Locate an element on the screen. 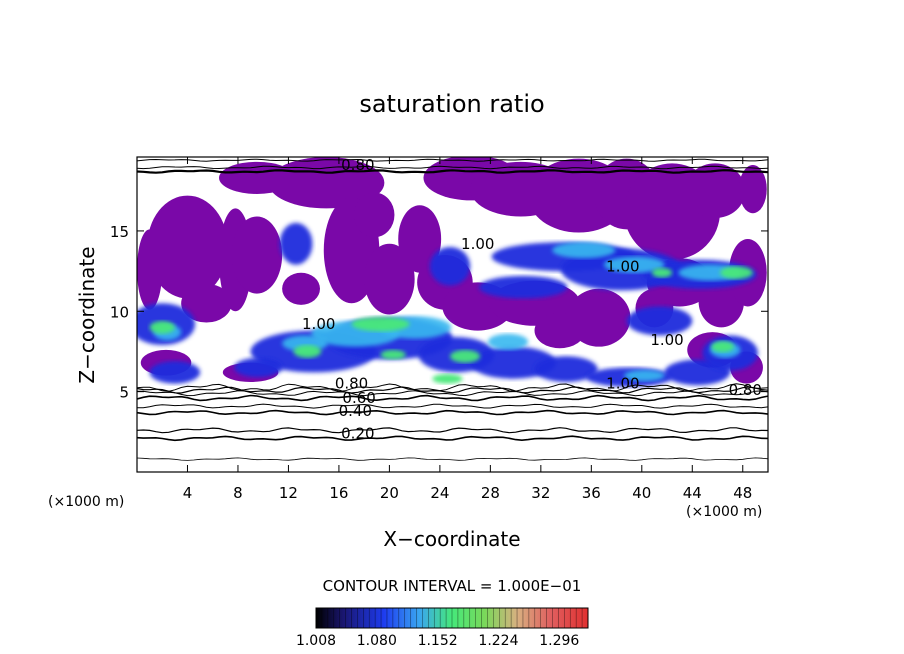 The height and width of the screenshot is (654, 904). y-tick-label: 15 is located at coordinates (119, 232).